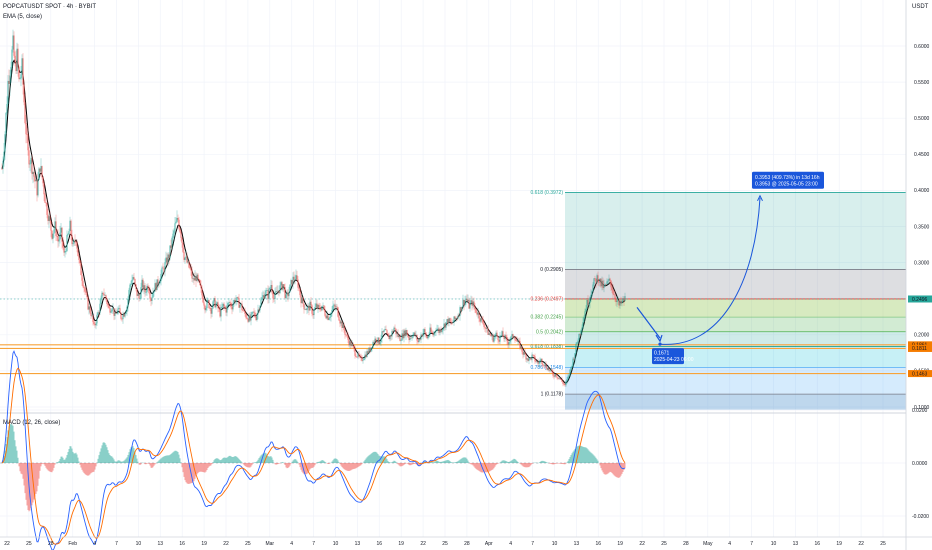  I want to click on pivot-date-text: 2025-04-23 06:00, so click(674, 360).